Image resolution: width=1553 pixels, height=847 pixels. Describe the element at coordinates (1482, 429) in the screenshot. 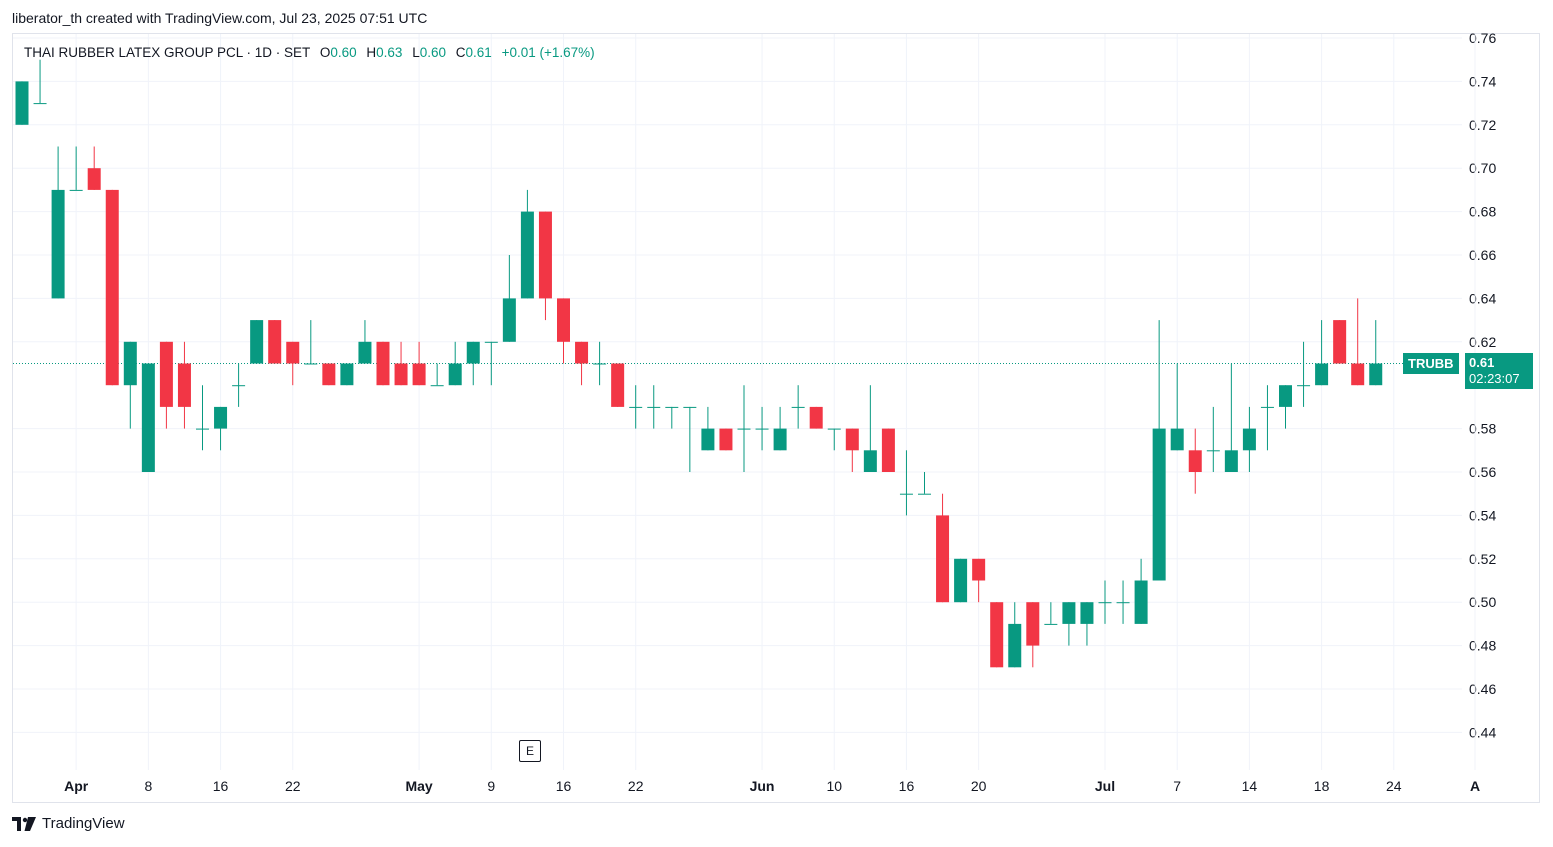

I see `y-tick-label: 0.58` at that location.